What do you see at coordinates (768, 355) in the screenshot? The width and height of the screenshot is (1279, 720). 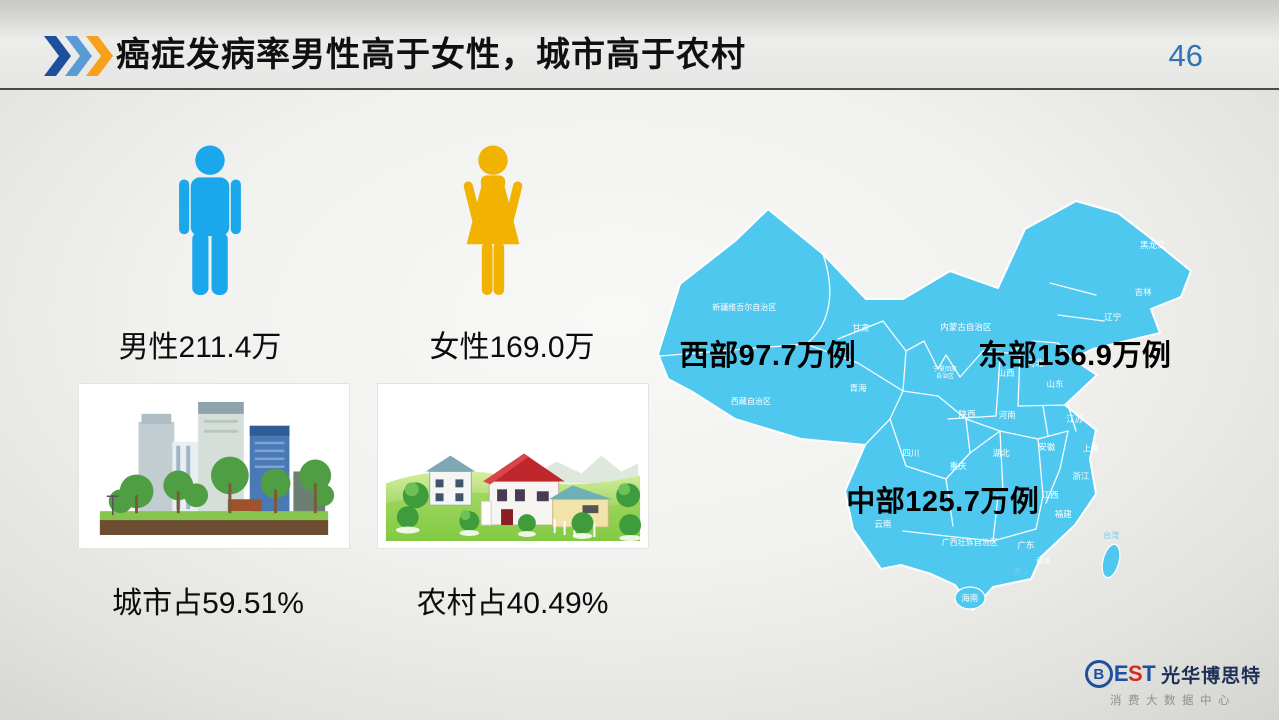 I see `region-label-west: 西部97.7万例` at bounding box center [768, 355].